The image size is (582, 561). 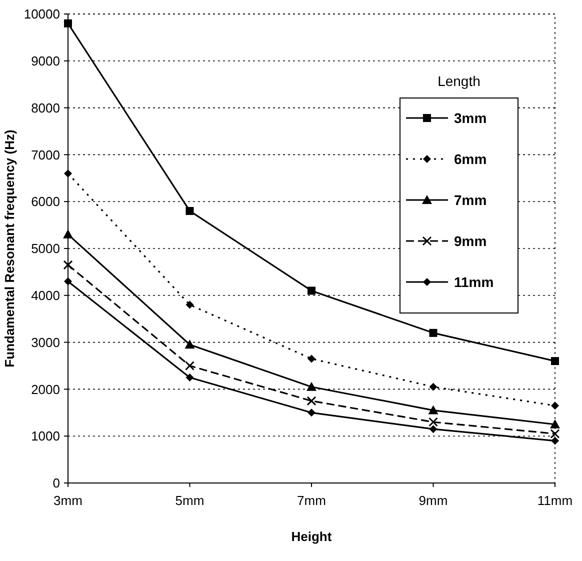 What do you see at coordinates (45, 108) in the screenshot?
I see `y-tick-label: 8000` at bounding box center [45, 108].